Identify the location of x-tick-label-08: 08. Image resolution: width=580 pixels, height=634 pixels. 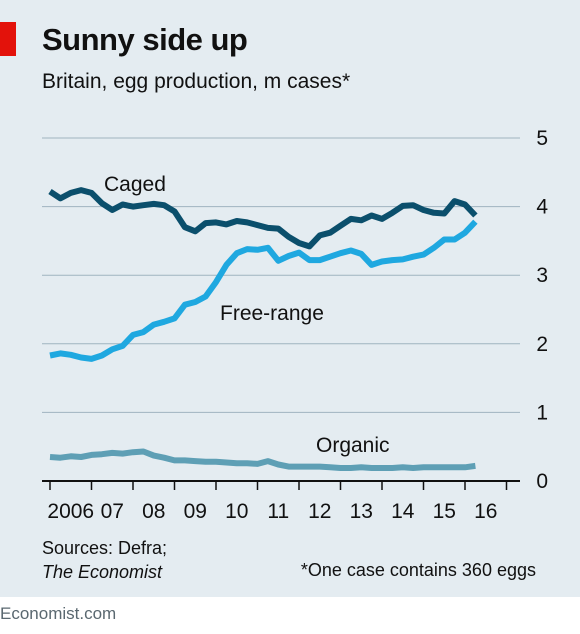
(153, 511).